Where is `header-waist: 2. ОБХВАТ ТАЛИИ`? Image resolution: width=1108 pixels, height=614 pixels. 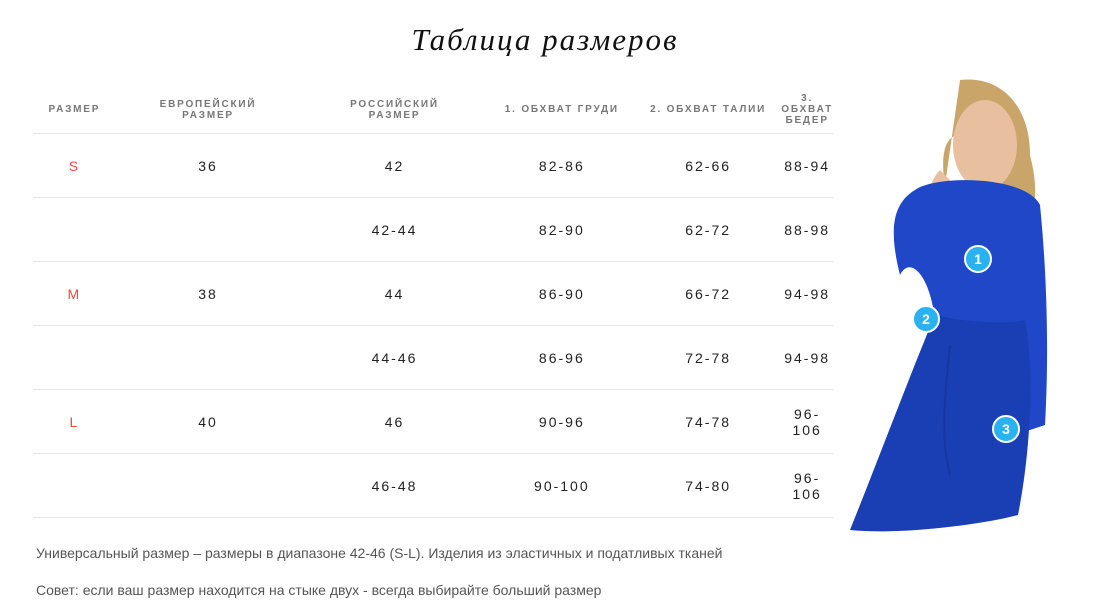 header-waist: 2. ОБХВАТ ТАЛИИ is located at coordinates (708, 110).